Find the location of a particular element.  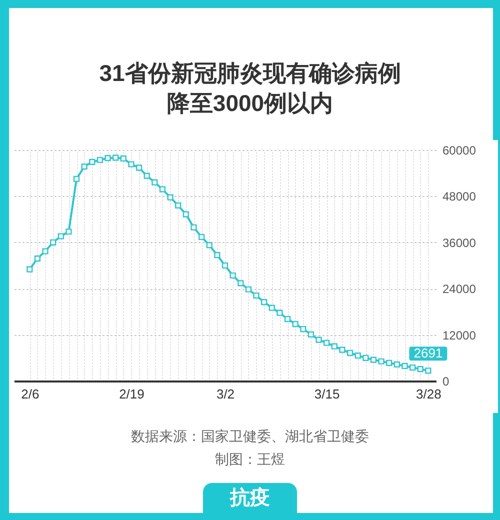

text: 制图：王煜 is located at coordinates (250, 459).